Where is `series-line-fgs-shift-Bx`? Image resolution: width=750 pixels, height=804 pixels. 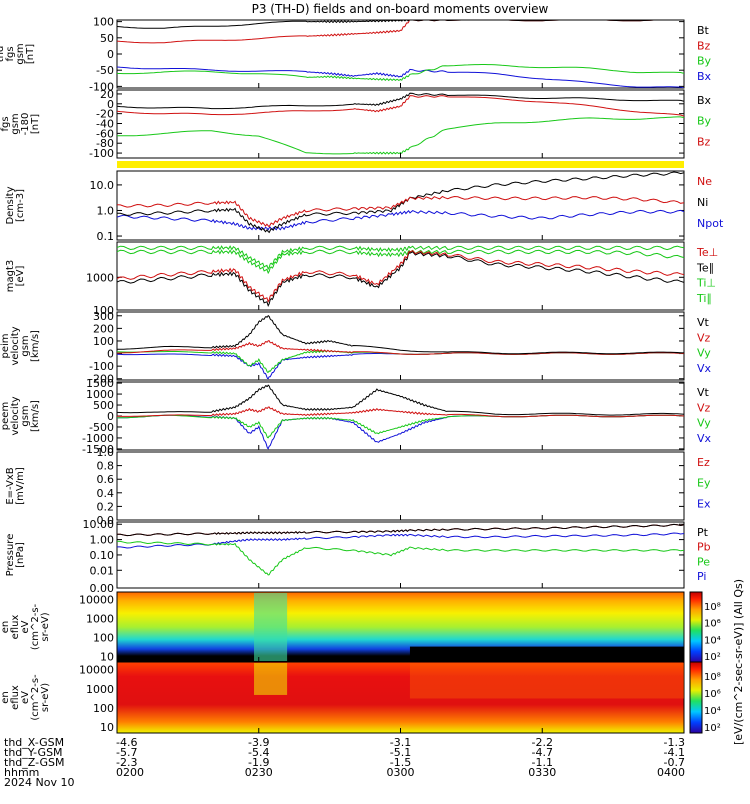 series-line-fgs-shift-Bx is located at coordinates (400, 101).